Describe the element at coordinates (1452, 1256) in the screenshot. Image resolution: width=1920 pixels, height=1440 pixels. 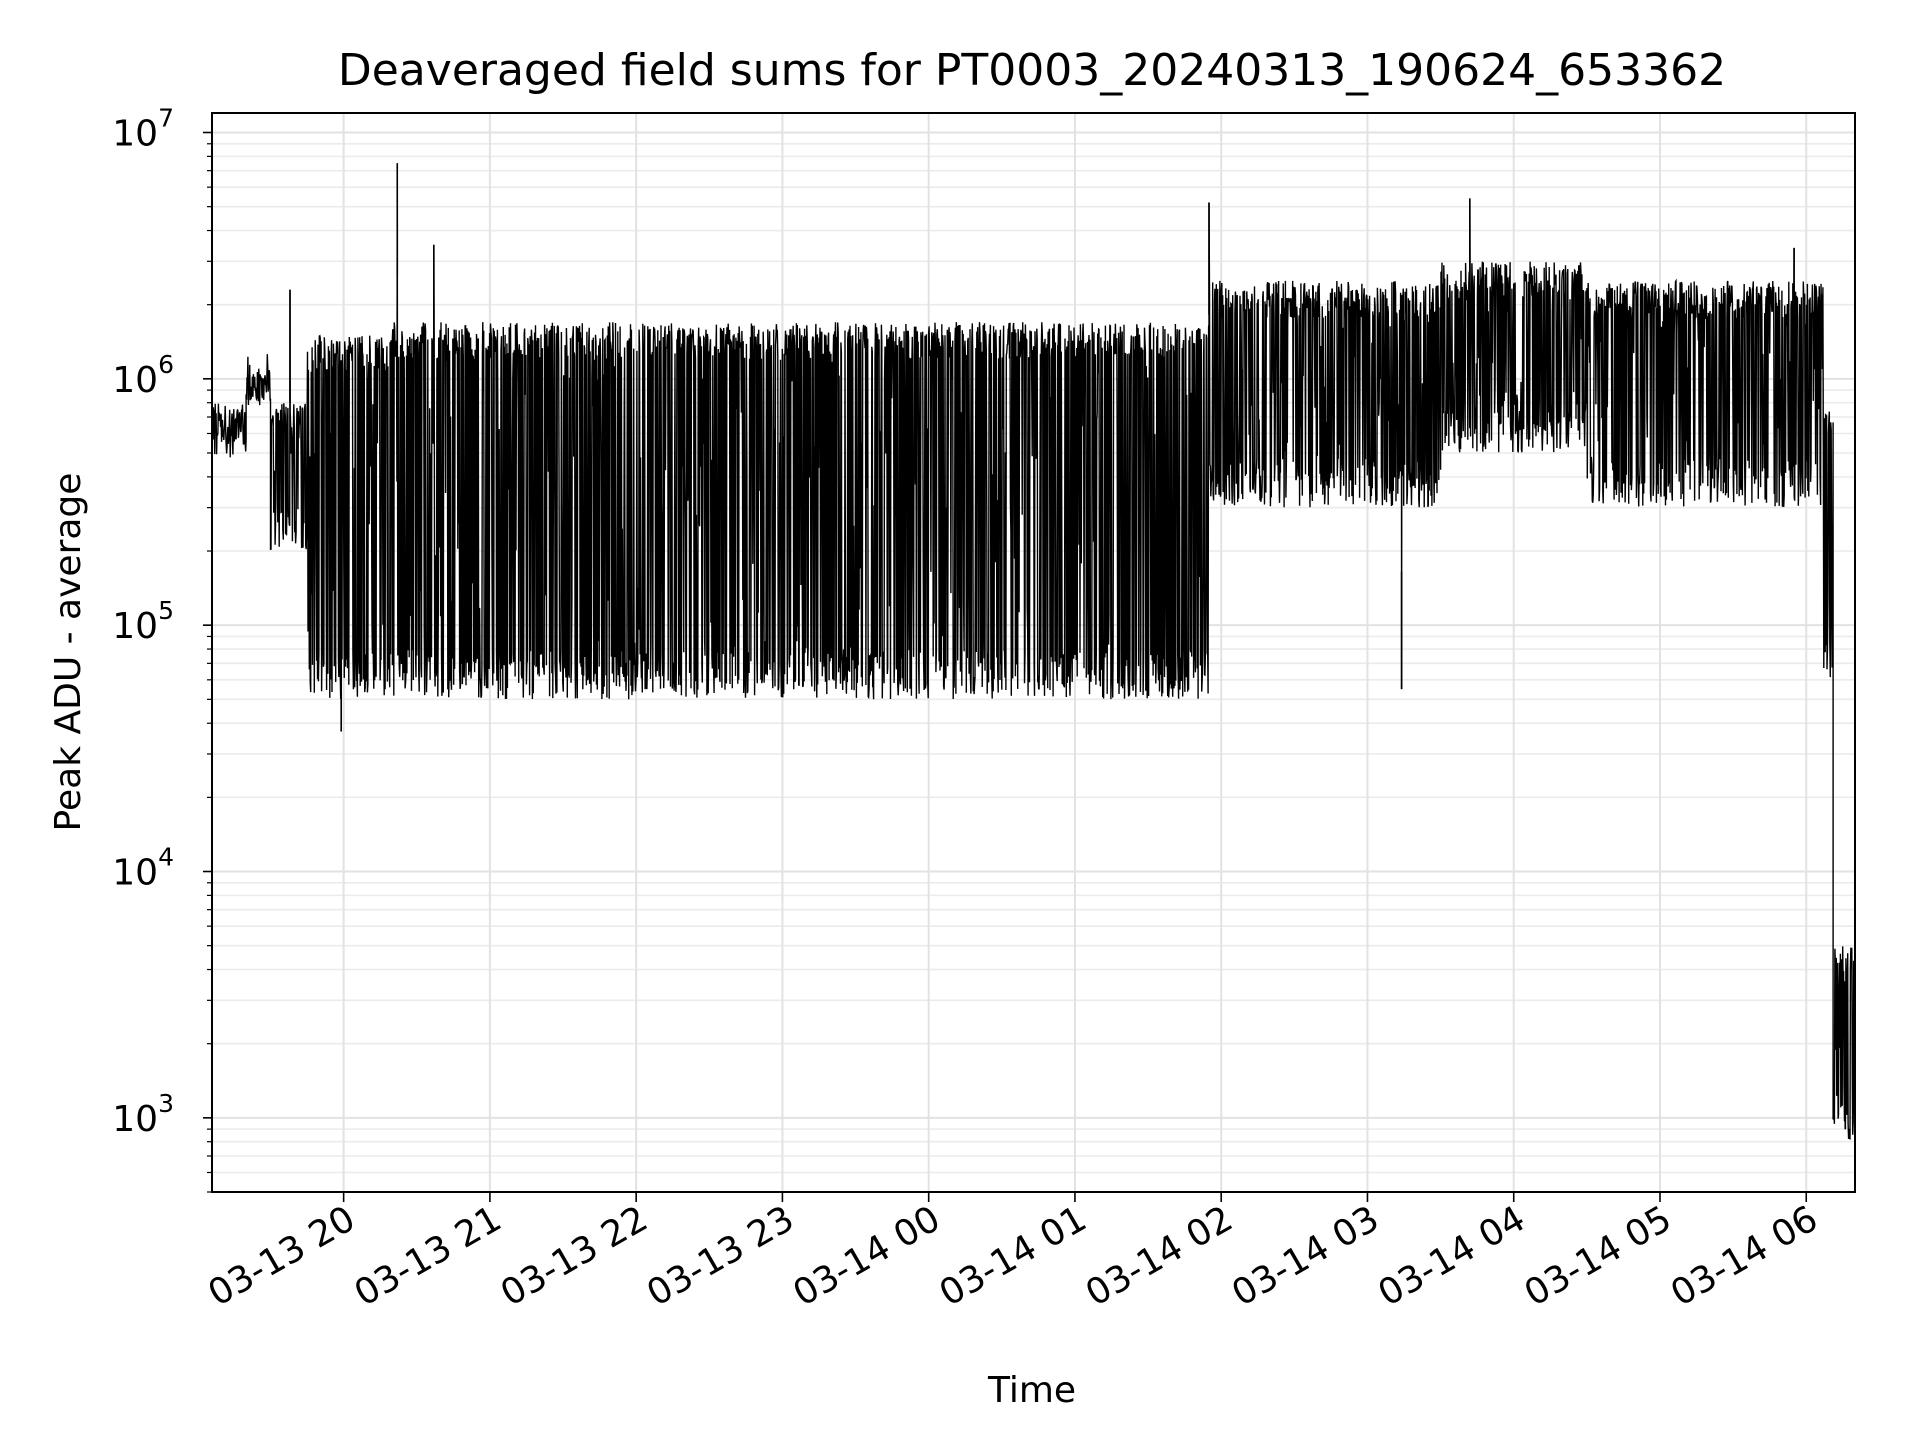
I see `x-tick-label: 03-14 04` at that location.